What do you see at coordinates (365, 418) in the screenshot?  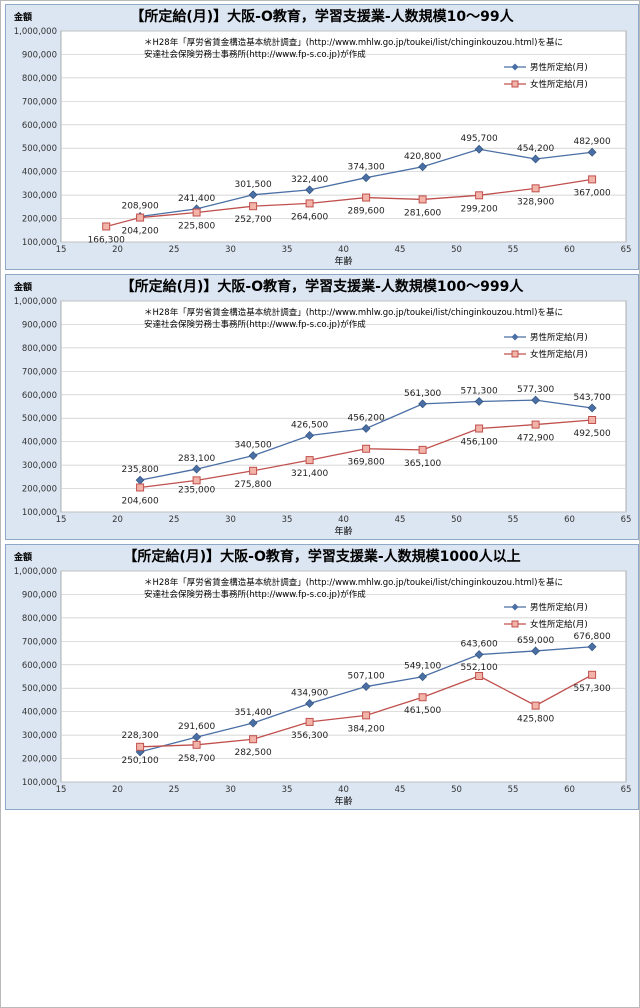 I see `data-label-male: 456,200` at bounding box center [365, 418].